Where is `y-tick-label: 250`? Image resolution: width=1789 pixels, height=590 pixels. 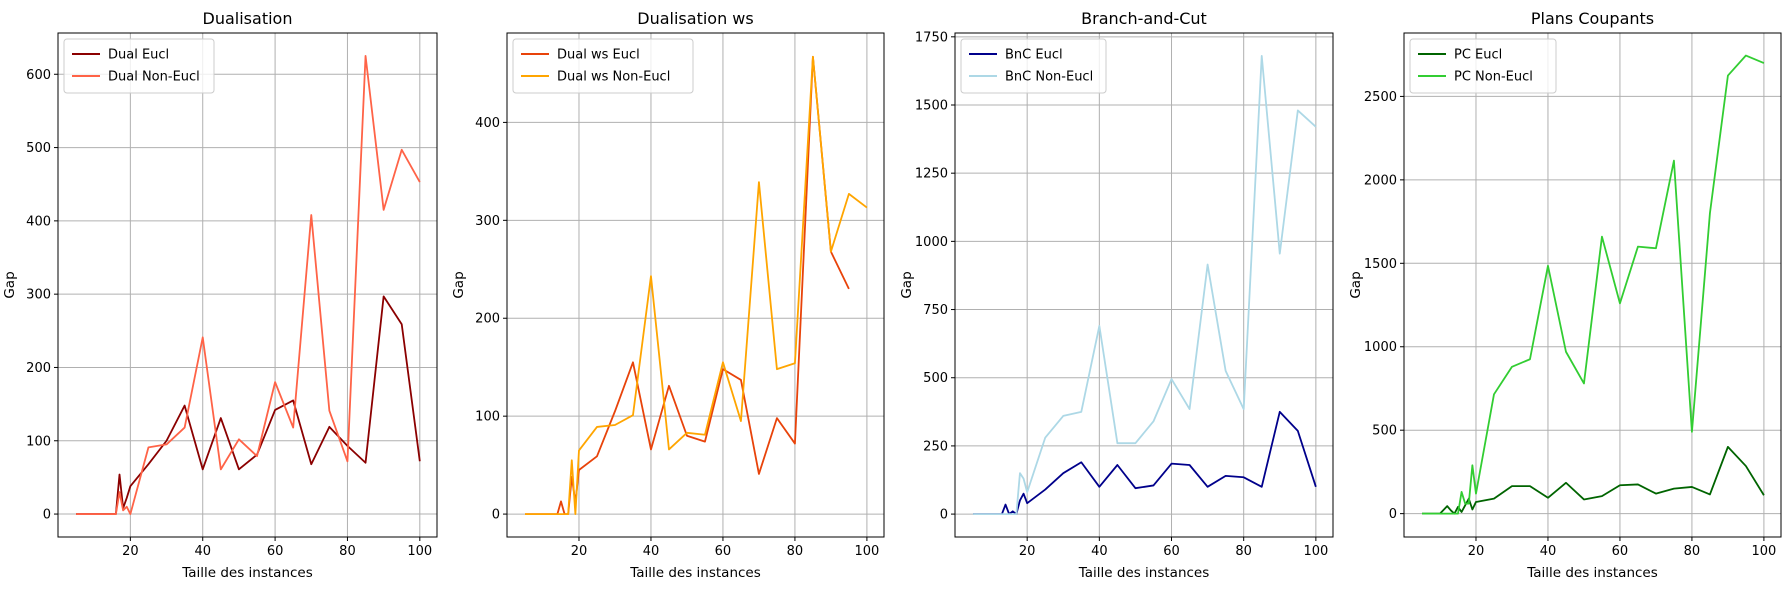 y-tick-label: 250 is located at coordinates (935, 446).